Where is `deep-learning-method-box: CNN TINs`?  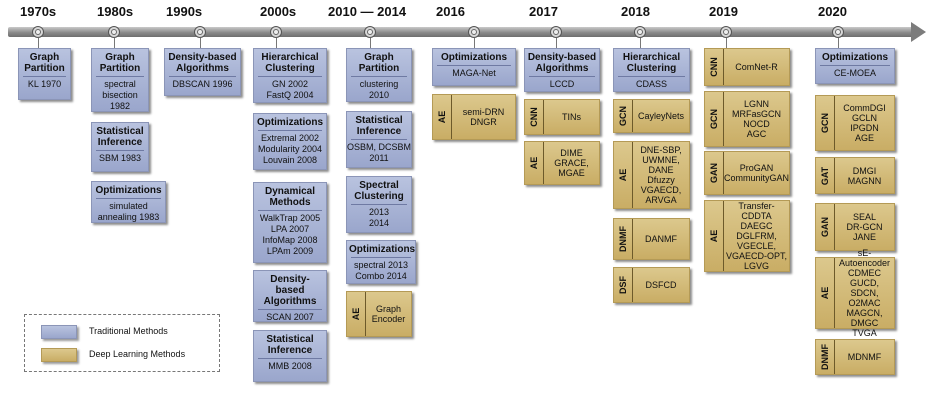 deep-learning-method-box: CNN TINs is located at coordinates (562, 117).